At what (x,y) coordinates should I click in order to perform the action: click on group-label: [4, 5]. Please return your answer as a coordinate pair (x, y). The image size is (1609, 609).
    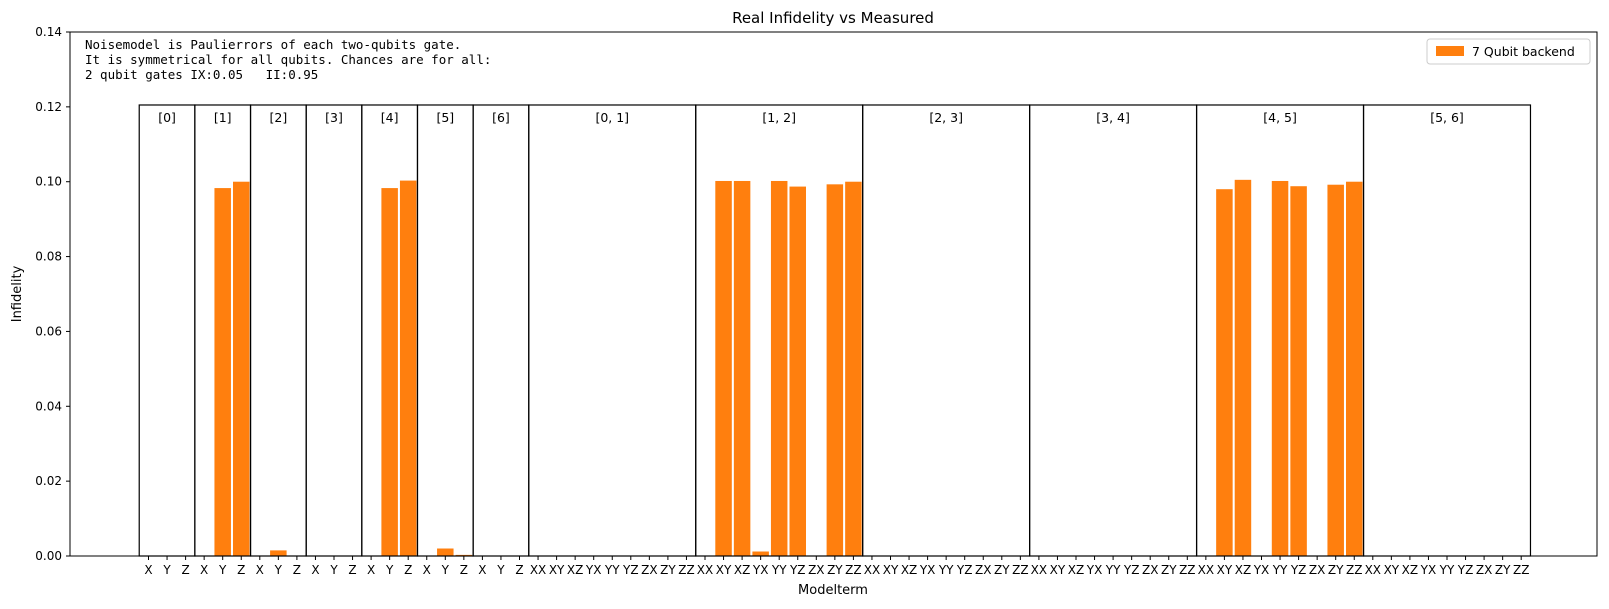
    Looking at the image, I should click on (1280, 117).